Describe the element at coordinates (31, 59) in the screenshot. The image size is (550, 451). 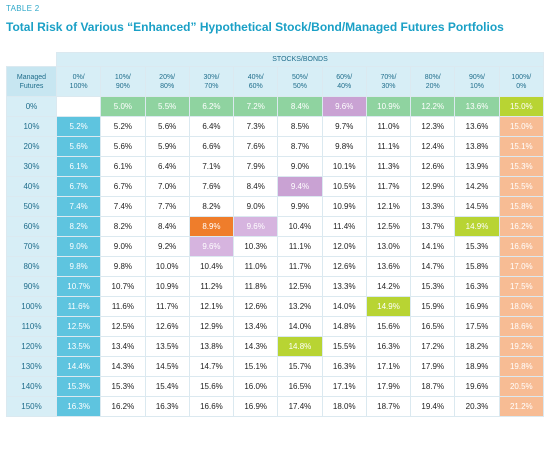
I see `header-blank-cell` at that location.